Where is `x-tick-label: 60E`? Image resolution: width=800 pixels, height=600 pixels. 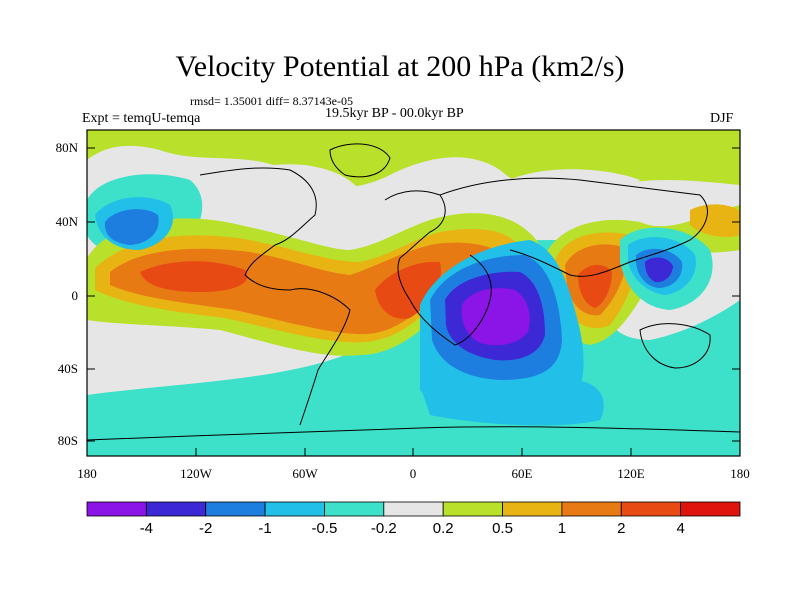
x-tick-label: 60E is located at coordinates (522, 473).